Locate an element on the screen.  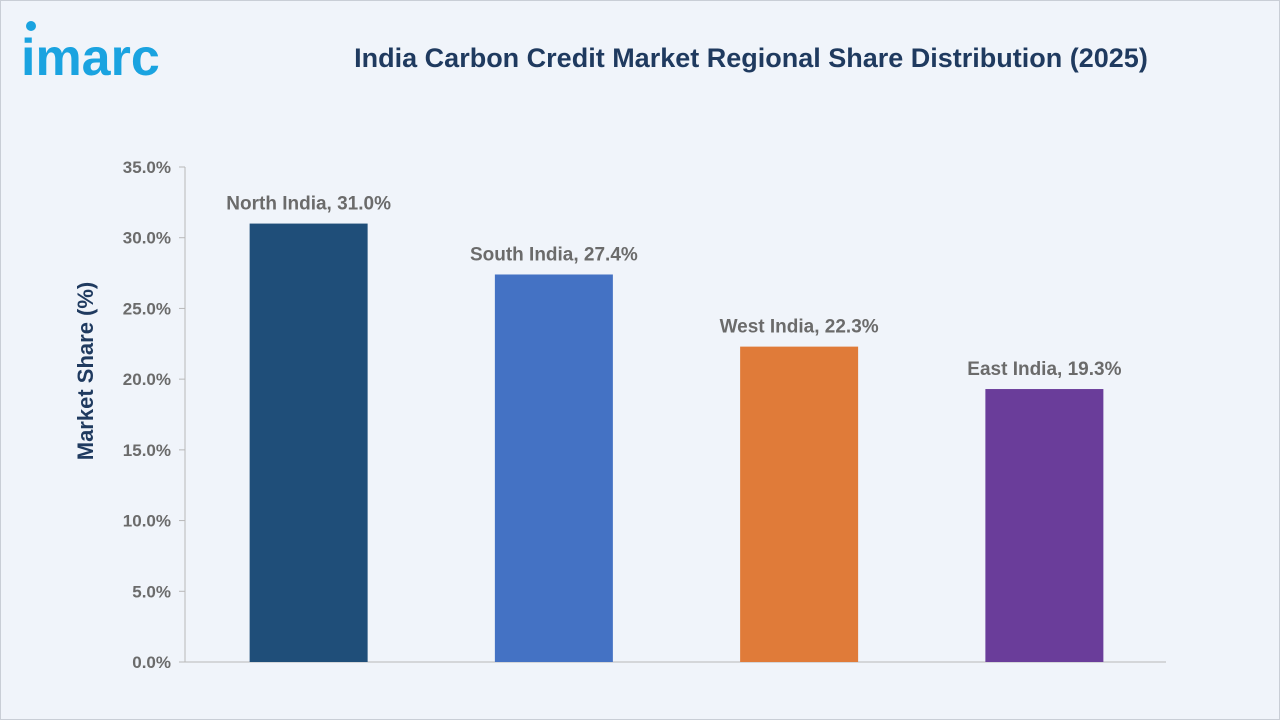
bar-east-india is located at coordinates (1044, 525).